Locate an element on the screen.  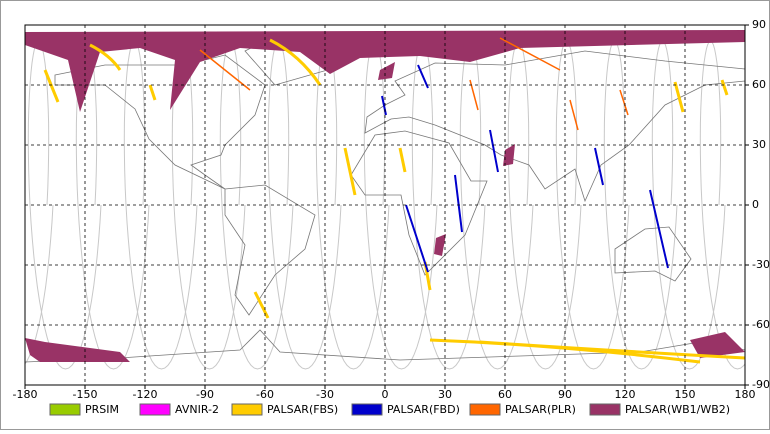
x-tick-label: 0 is located at coordinates (385, 394).